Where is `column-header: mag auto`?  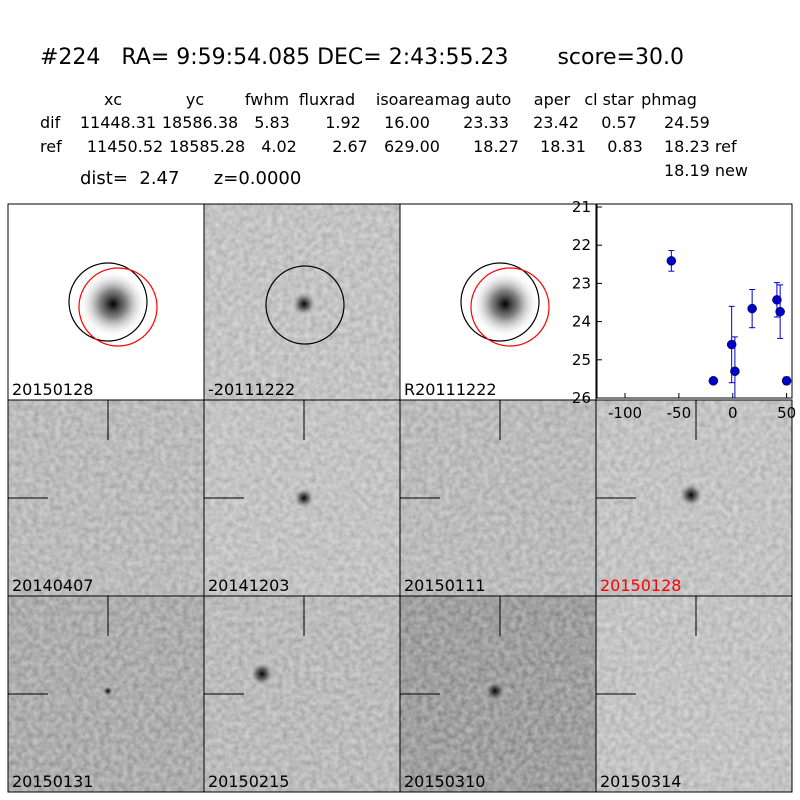
column-header: mag auto is located at coordinates (473, 99).